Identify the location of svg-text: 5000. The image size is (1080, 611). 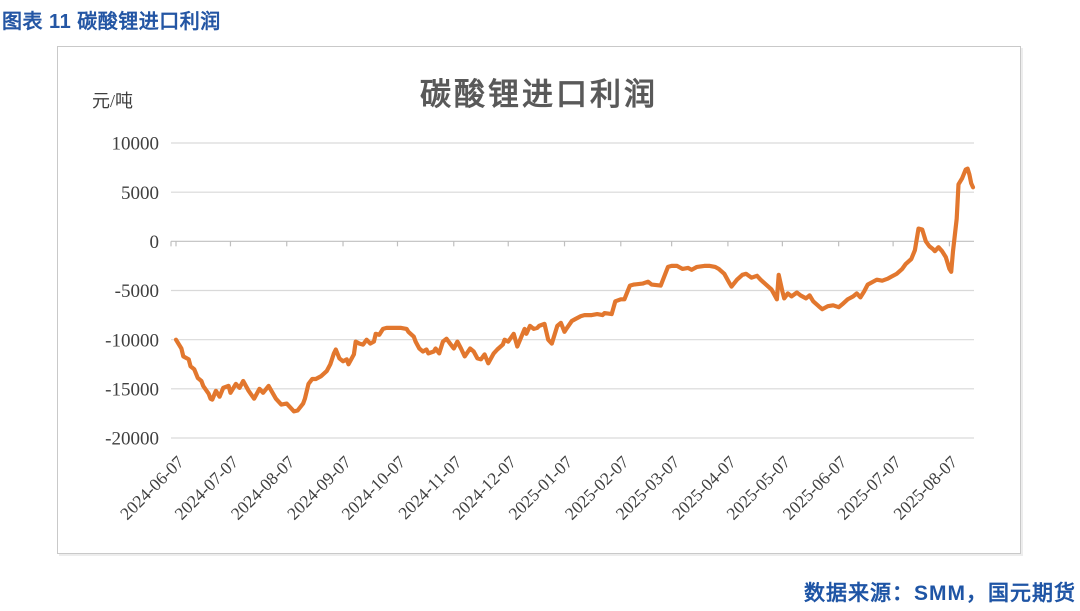
(140, 193).